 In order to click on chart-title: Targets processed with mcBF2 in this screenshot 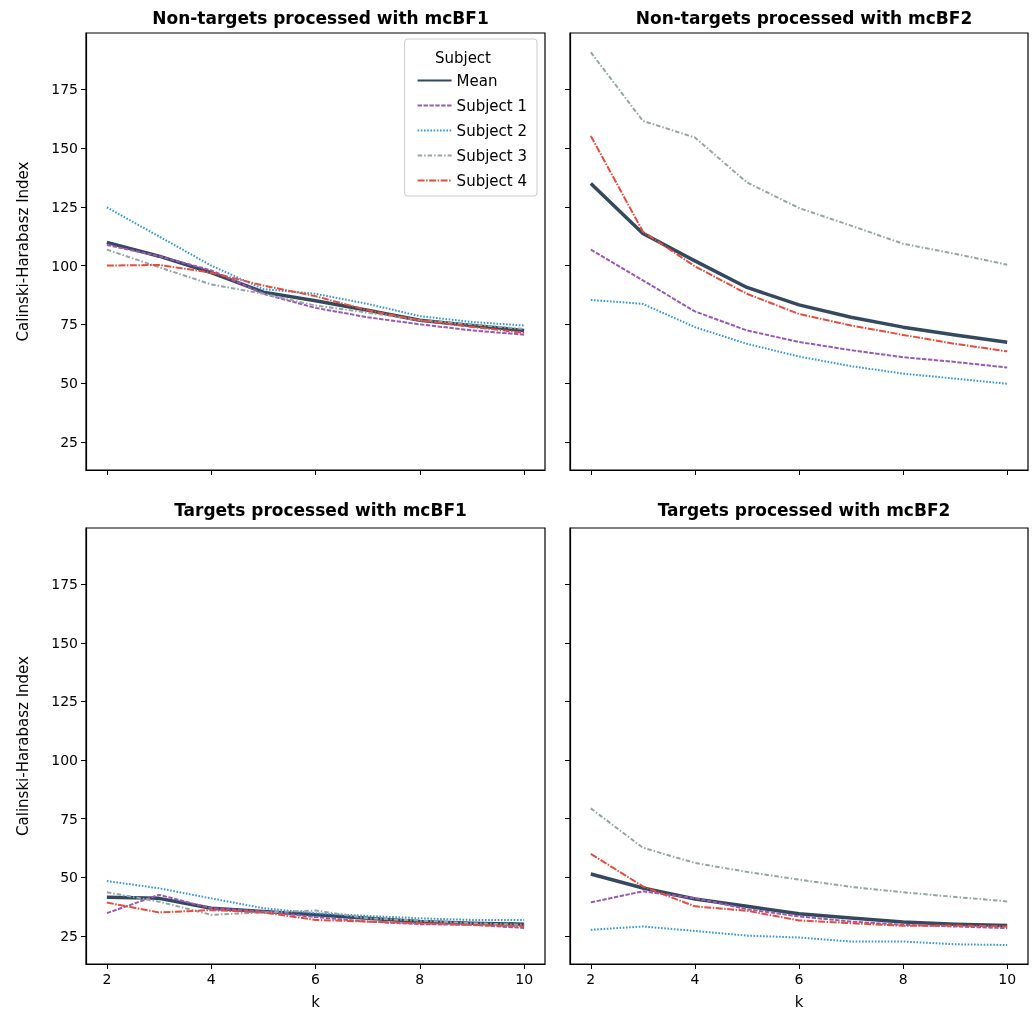, I will do `click(804, 509)`.